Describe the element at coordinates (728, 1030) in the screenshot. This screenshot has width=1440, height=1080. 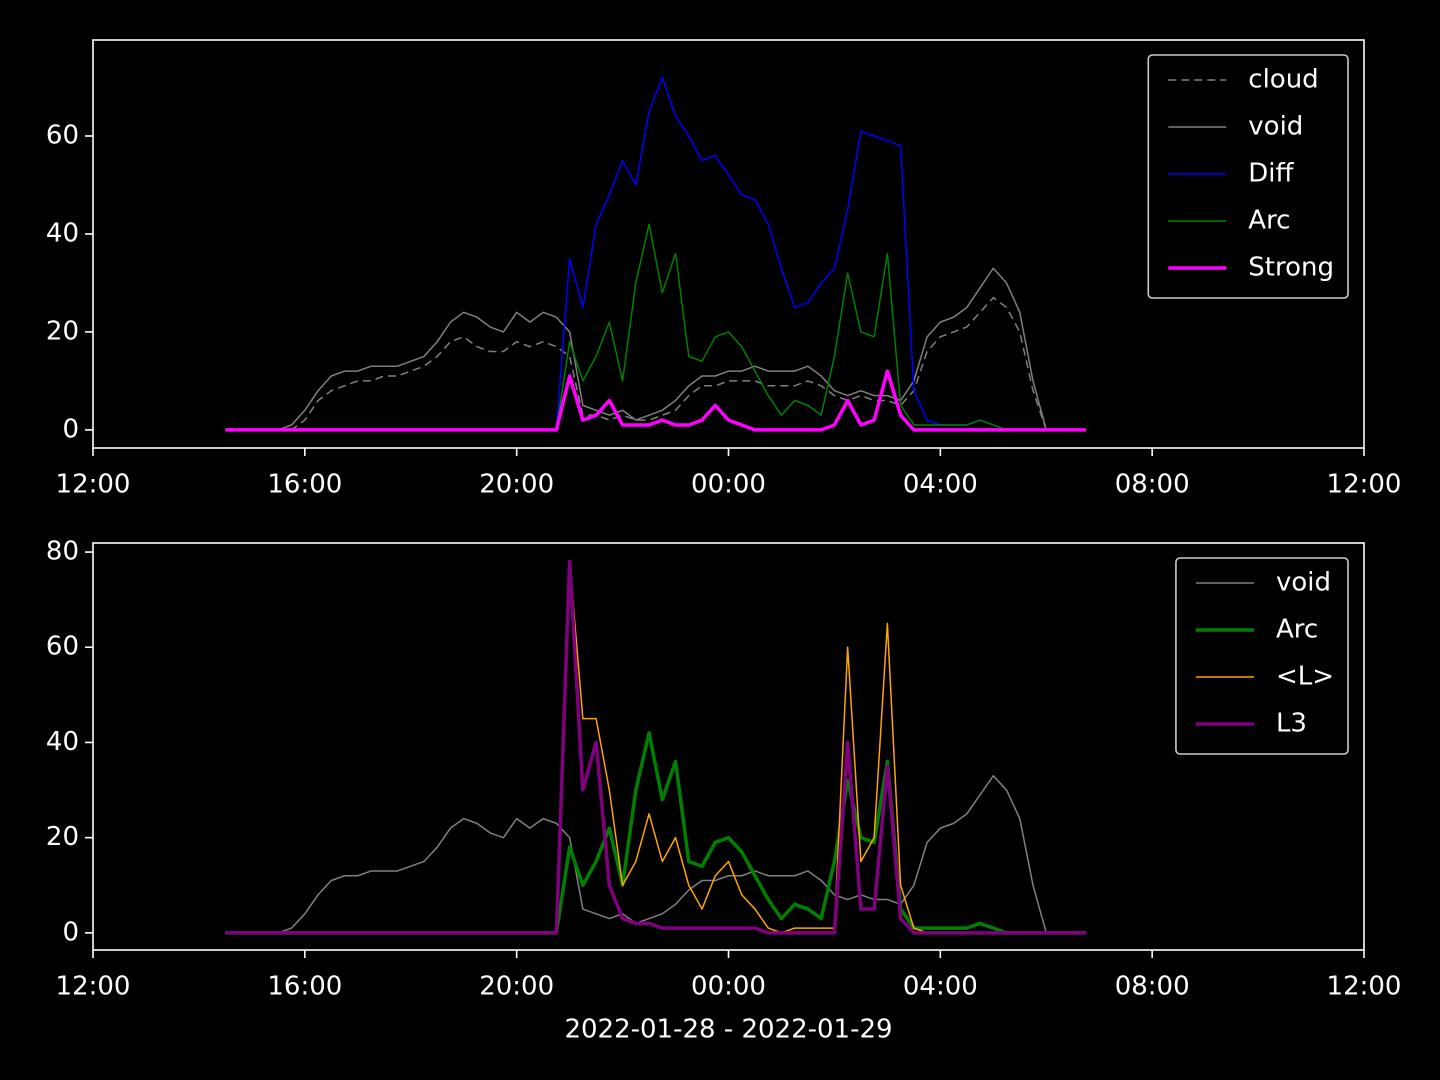
I see `x-axis-label: 2022-01-28 - 2022-01-29` at that location.